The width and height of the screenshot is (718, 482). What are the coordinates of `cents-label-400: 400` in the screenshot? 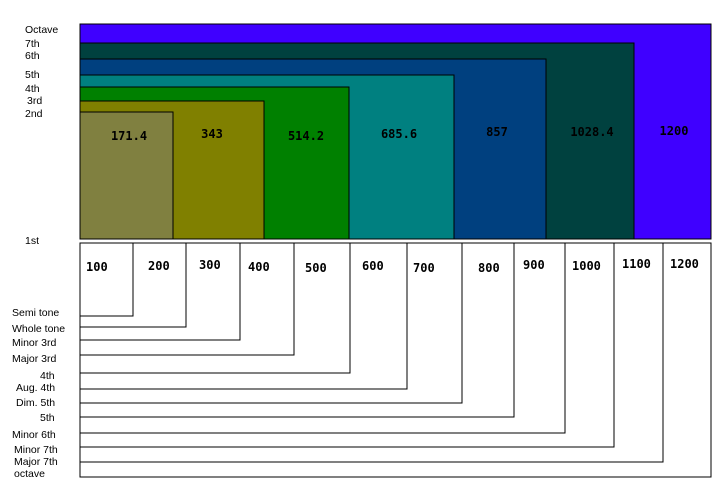 It's located at (259, 267).